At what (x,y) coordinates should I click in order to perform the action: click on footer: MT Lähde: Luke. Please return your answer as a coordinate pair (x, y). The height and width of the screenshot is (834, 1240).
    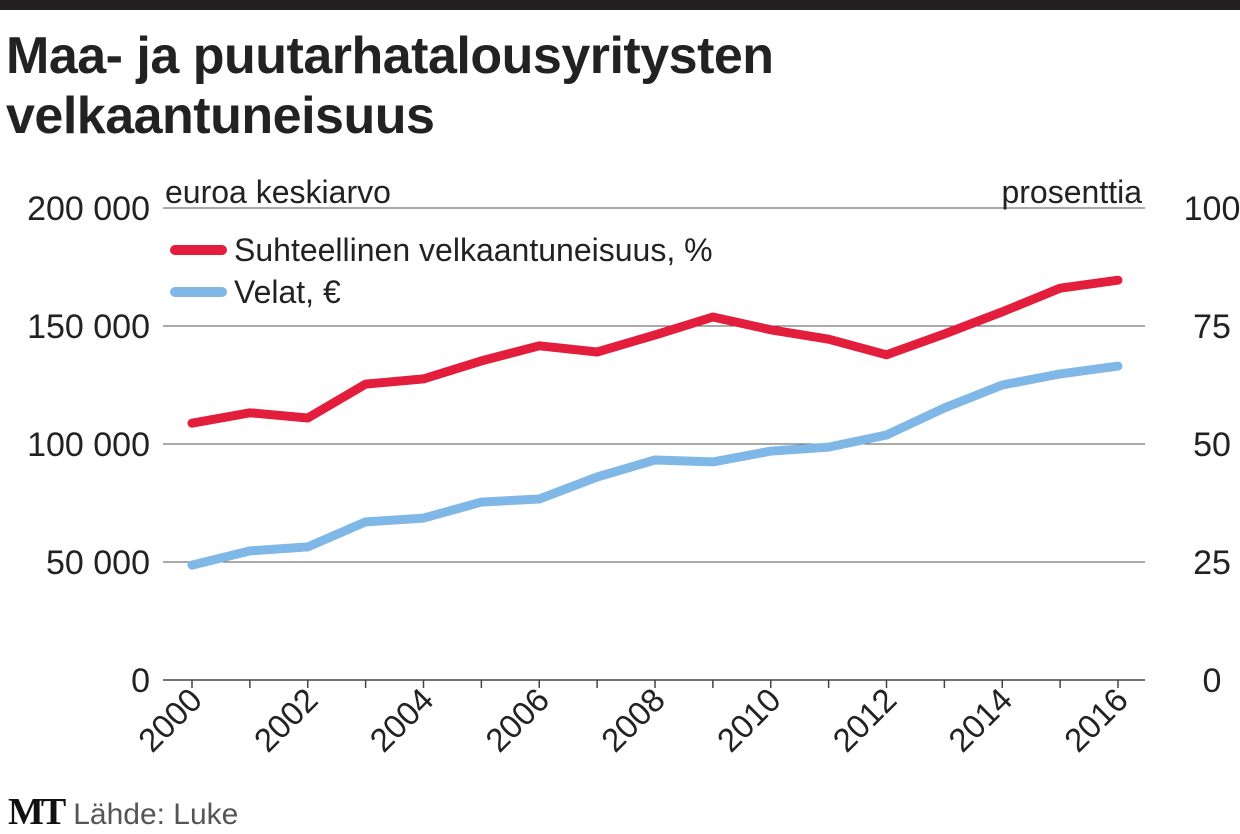
    Looking at the image, I should click on (123, 812).